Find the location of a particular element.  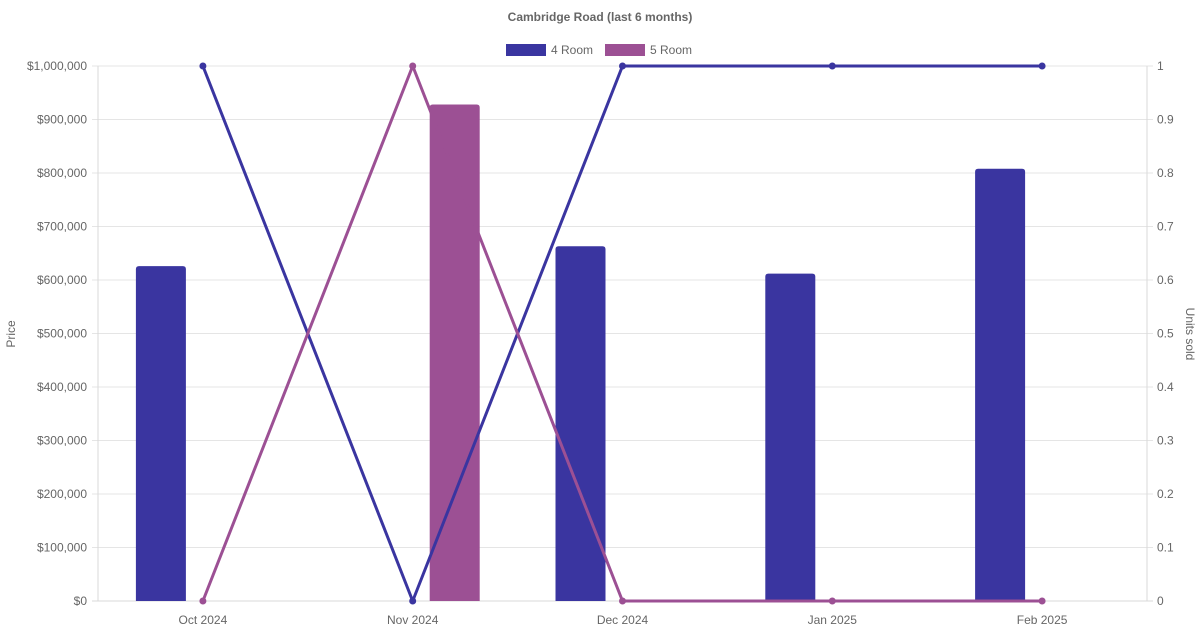

y-right-tick-label: 0.4 is located at coordinates (1165, 387).